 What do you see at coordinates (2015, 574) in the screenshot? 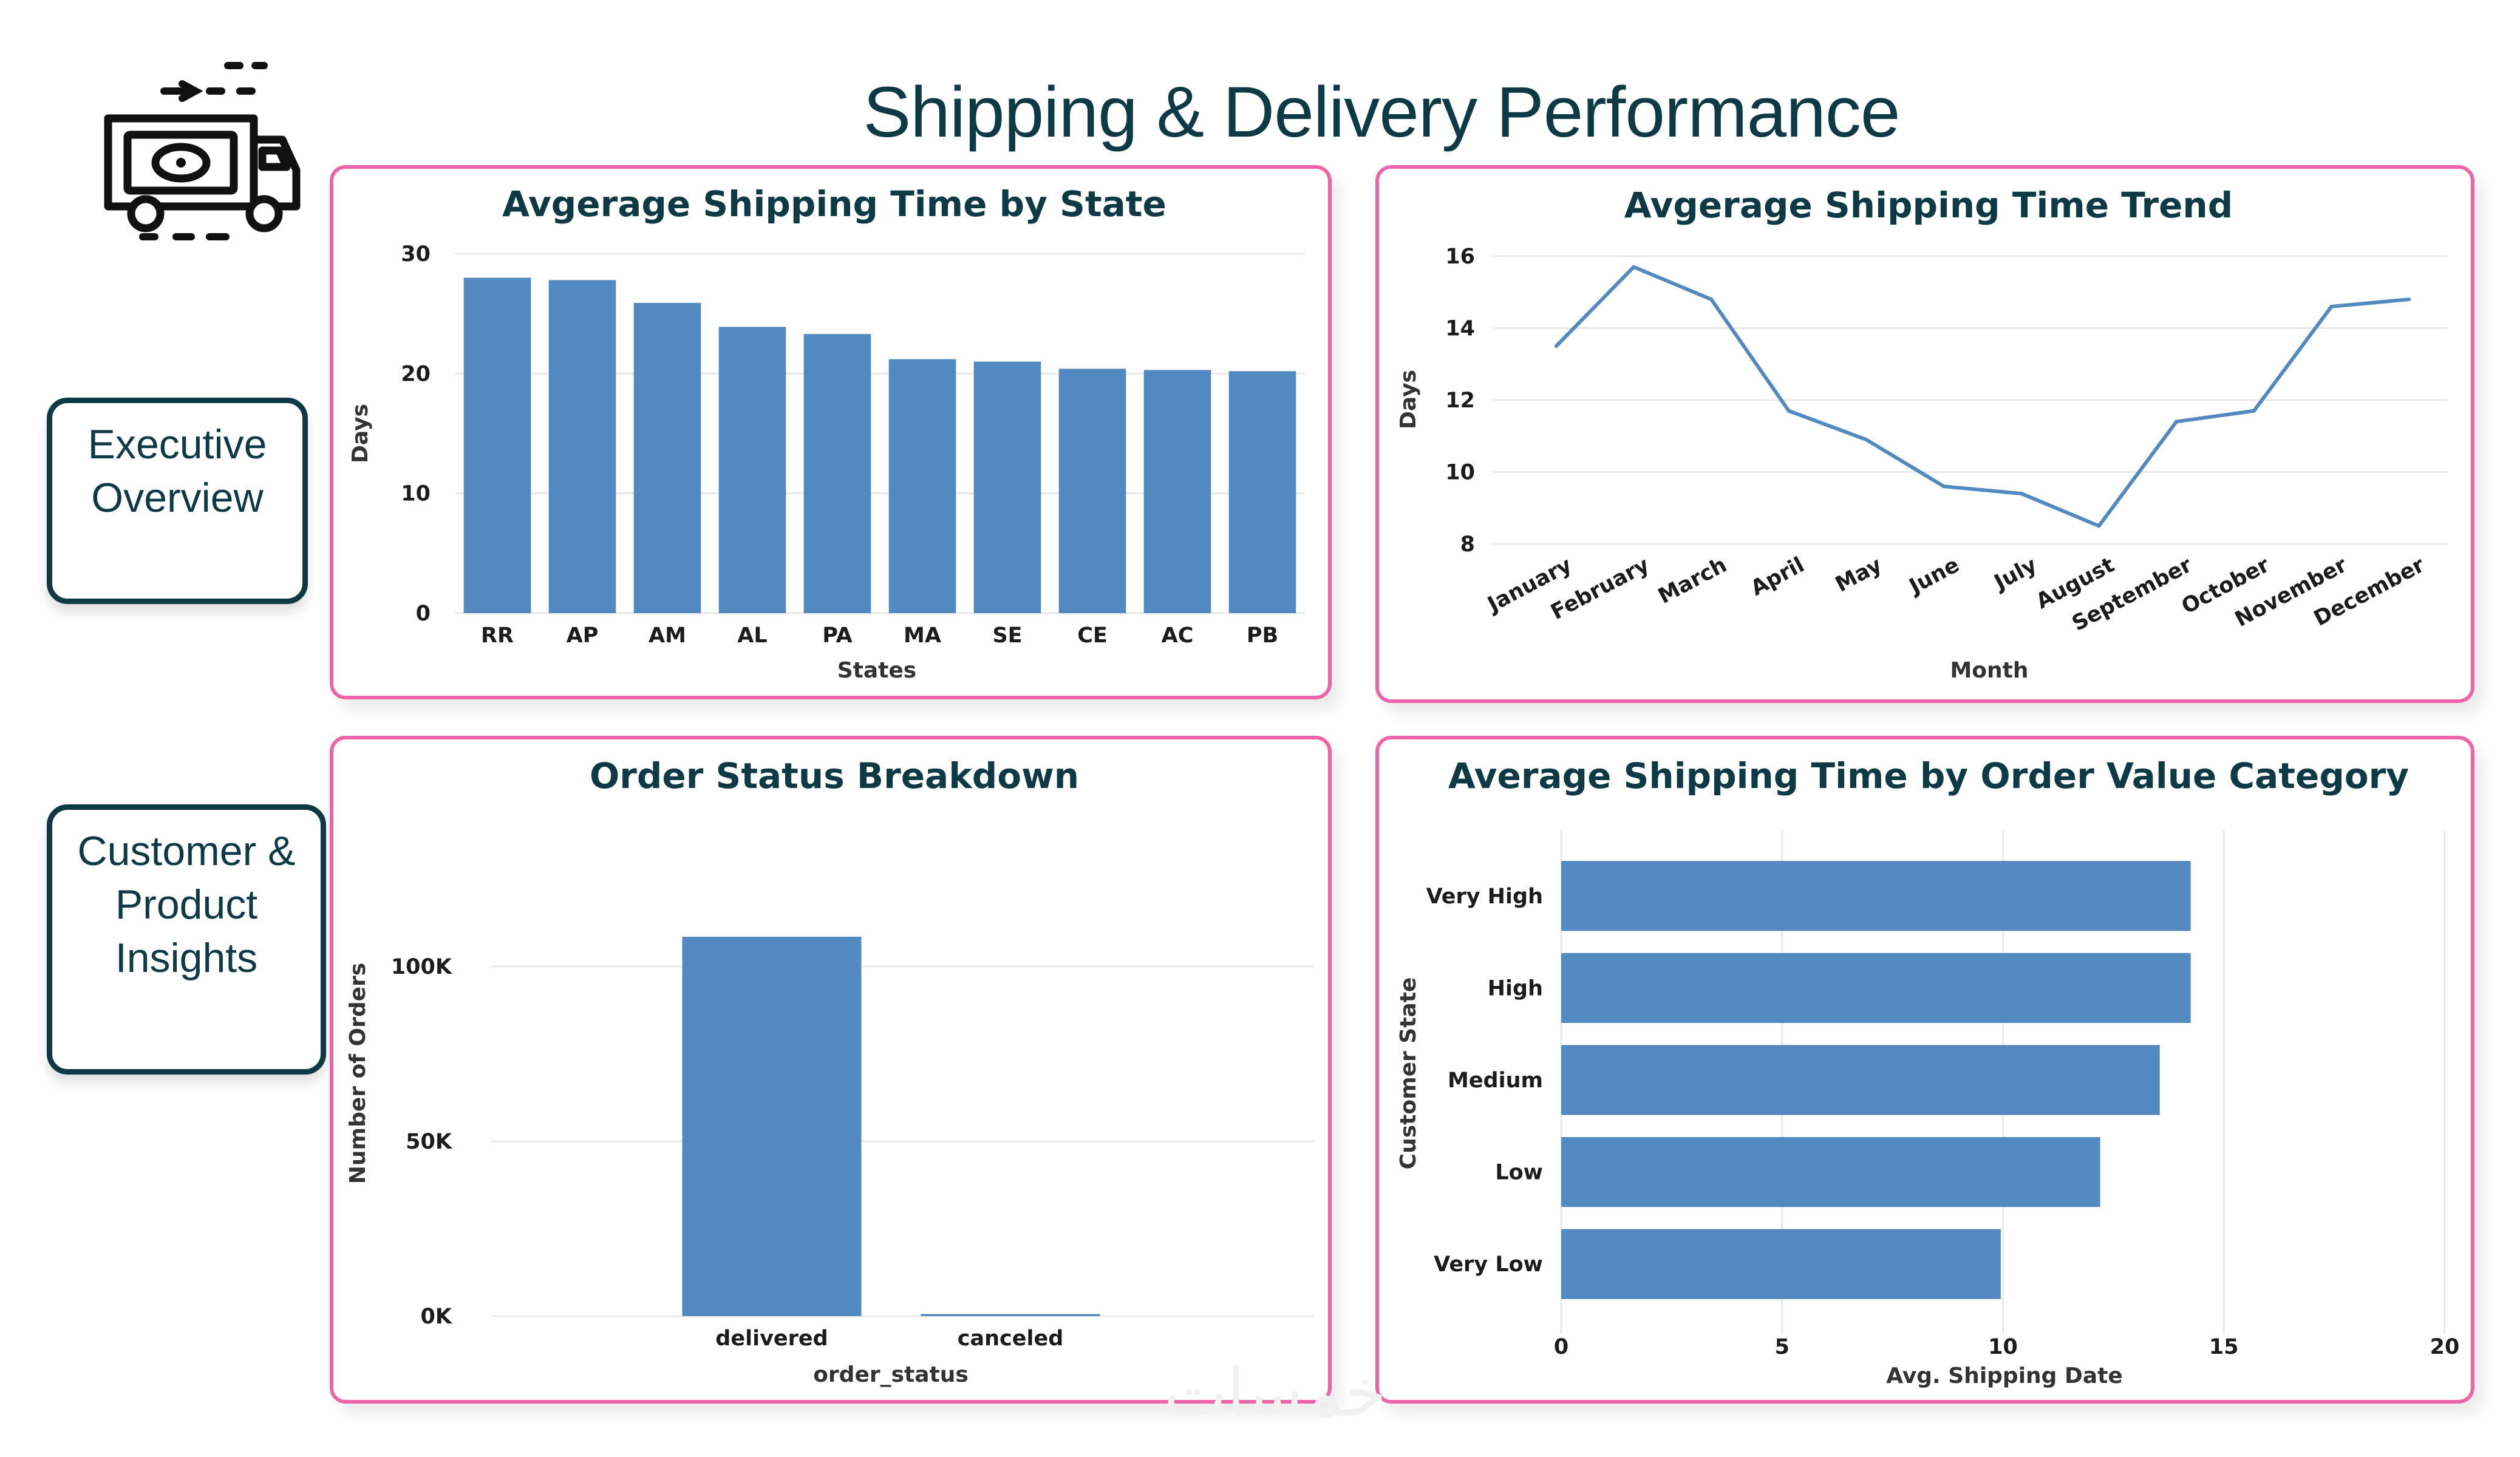
I see `x-tick-label: July` at bounding box center [2015, 574].